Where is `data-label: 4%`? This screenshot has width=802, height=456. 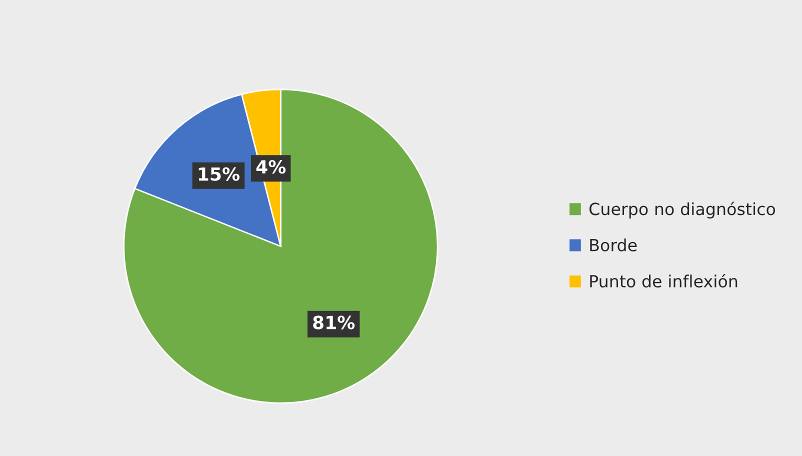 data-label: 4% is located at coordinates (271, 167).